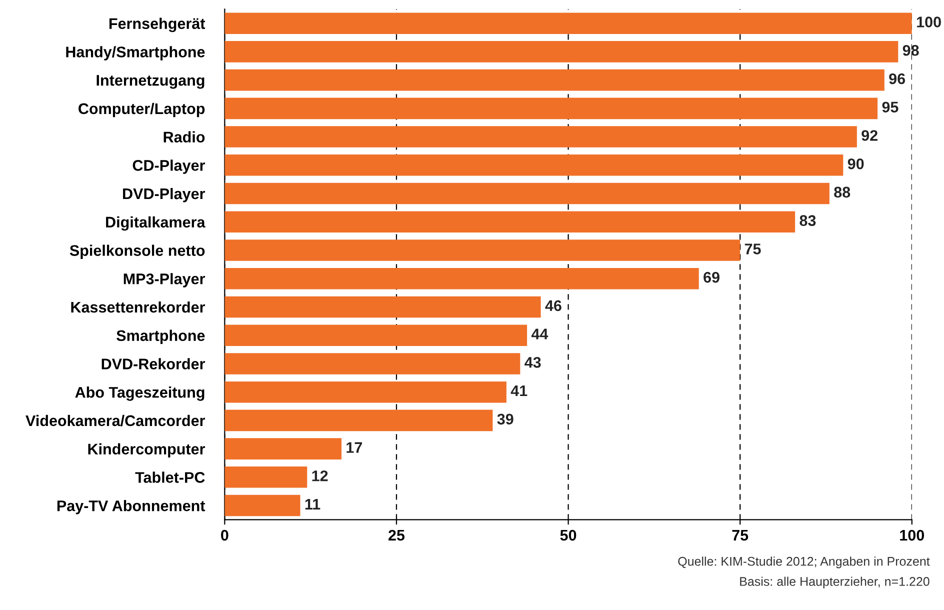  What do you see at coordinates (184, 136) in the screenshot?
I see `y-tick-label: Radio` at bounding box center [184, 136].